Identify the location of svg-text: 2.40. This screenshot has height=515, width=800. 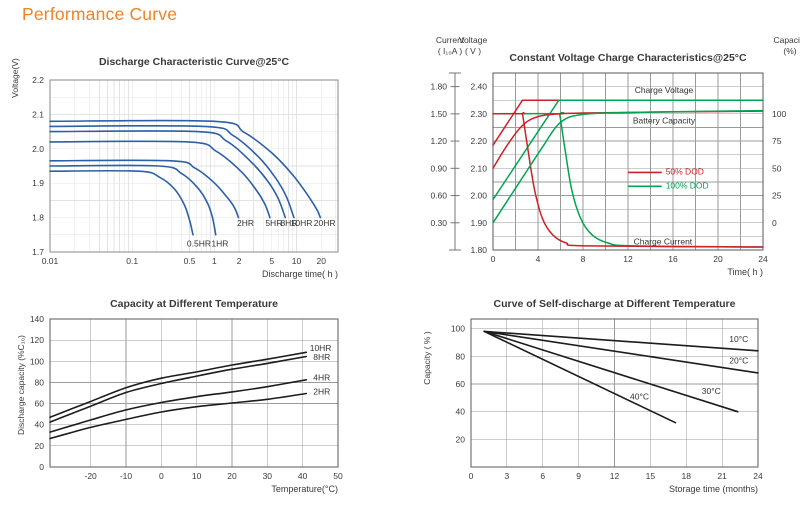
(478, 87).